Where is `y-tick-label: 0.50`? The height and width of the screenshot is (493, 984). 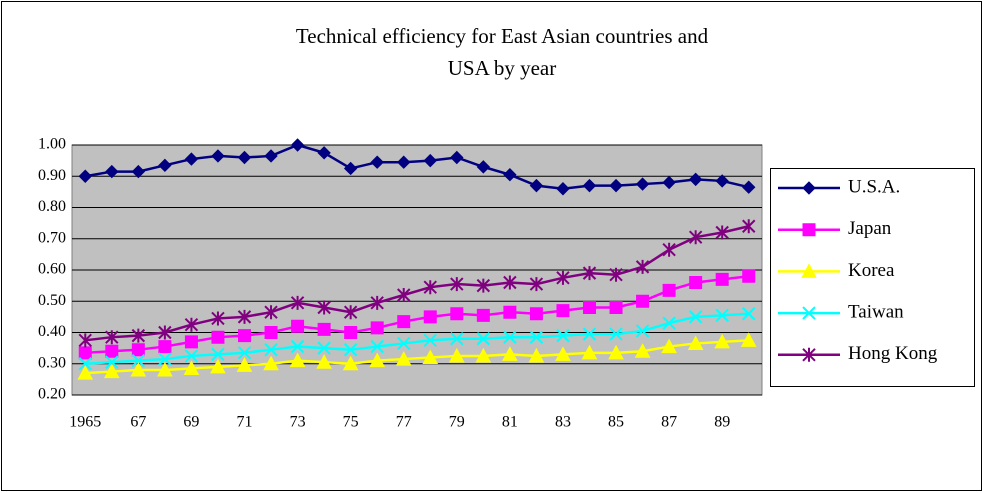 y-tick-label: 0.50 is located at coordinates (52, 300).